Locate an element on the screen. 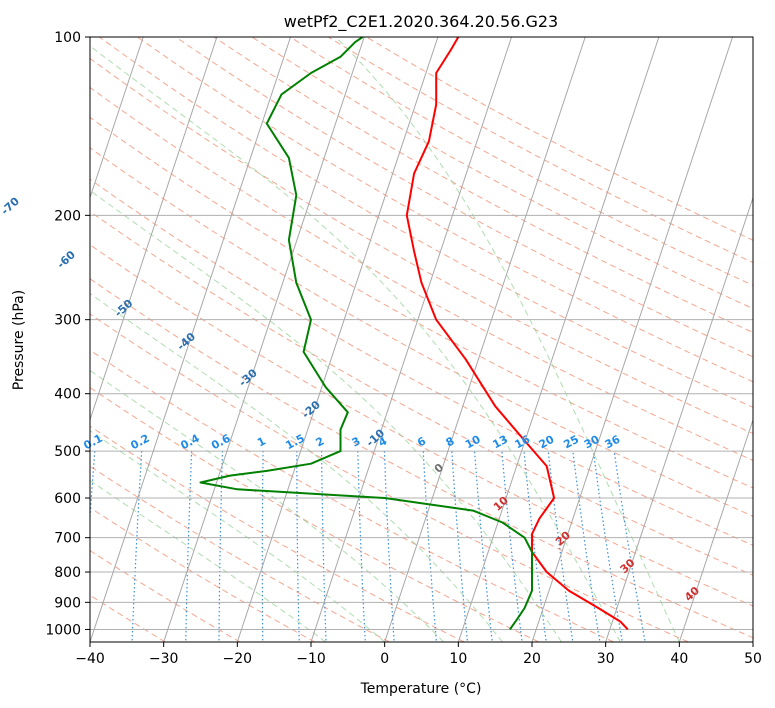  x-tick-label: 50 is located at coordinates (753, 659).